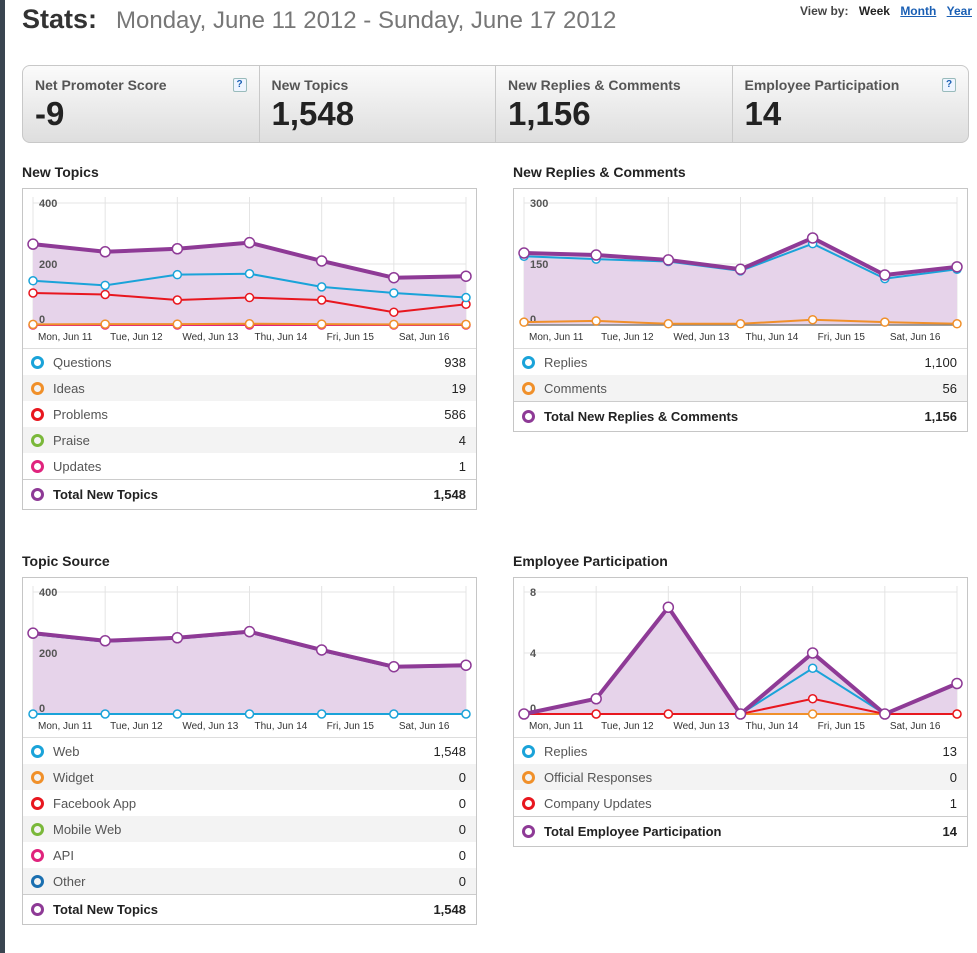 This screenshot has width=977, height=953. I want to click on view-week-option: Week, so click(874, 11).